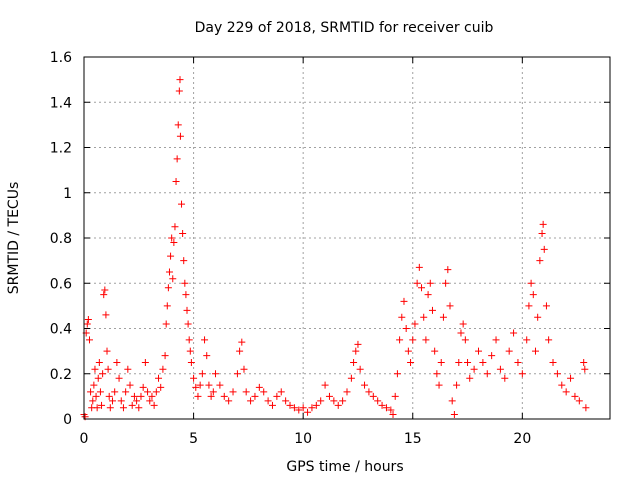 The image size is (640, 480). I want to click on x-tick-label: 10, so click(303, 439).